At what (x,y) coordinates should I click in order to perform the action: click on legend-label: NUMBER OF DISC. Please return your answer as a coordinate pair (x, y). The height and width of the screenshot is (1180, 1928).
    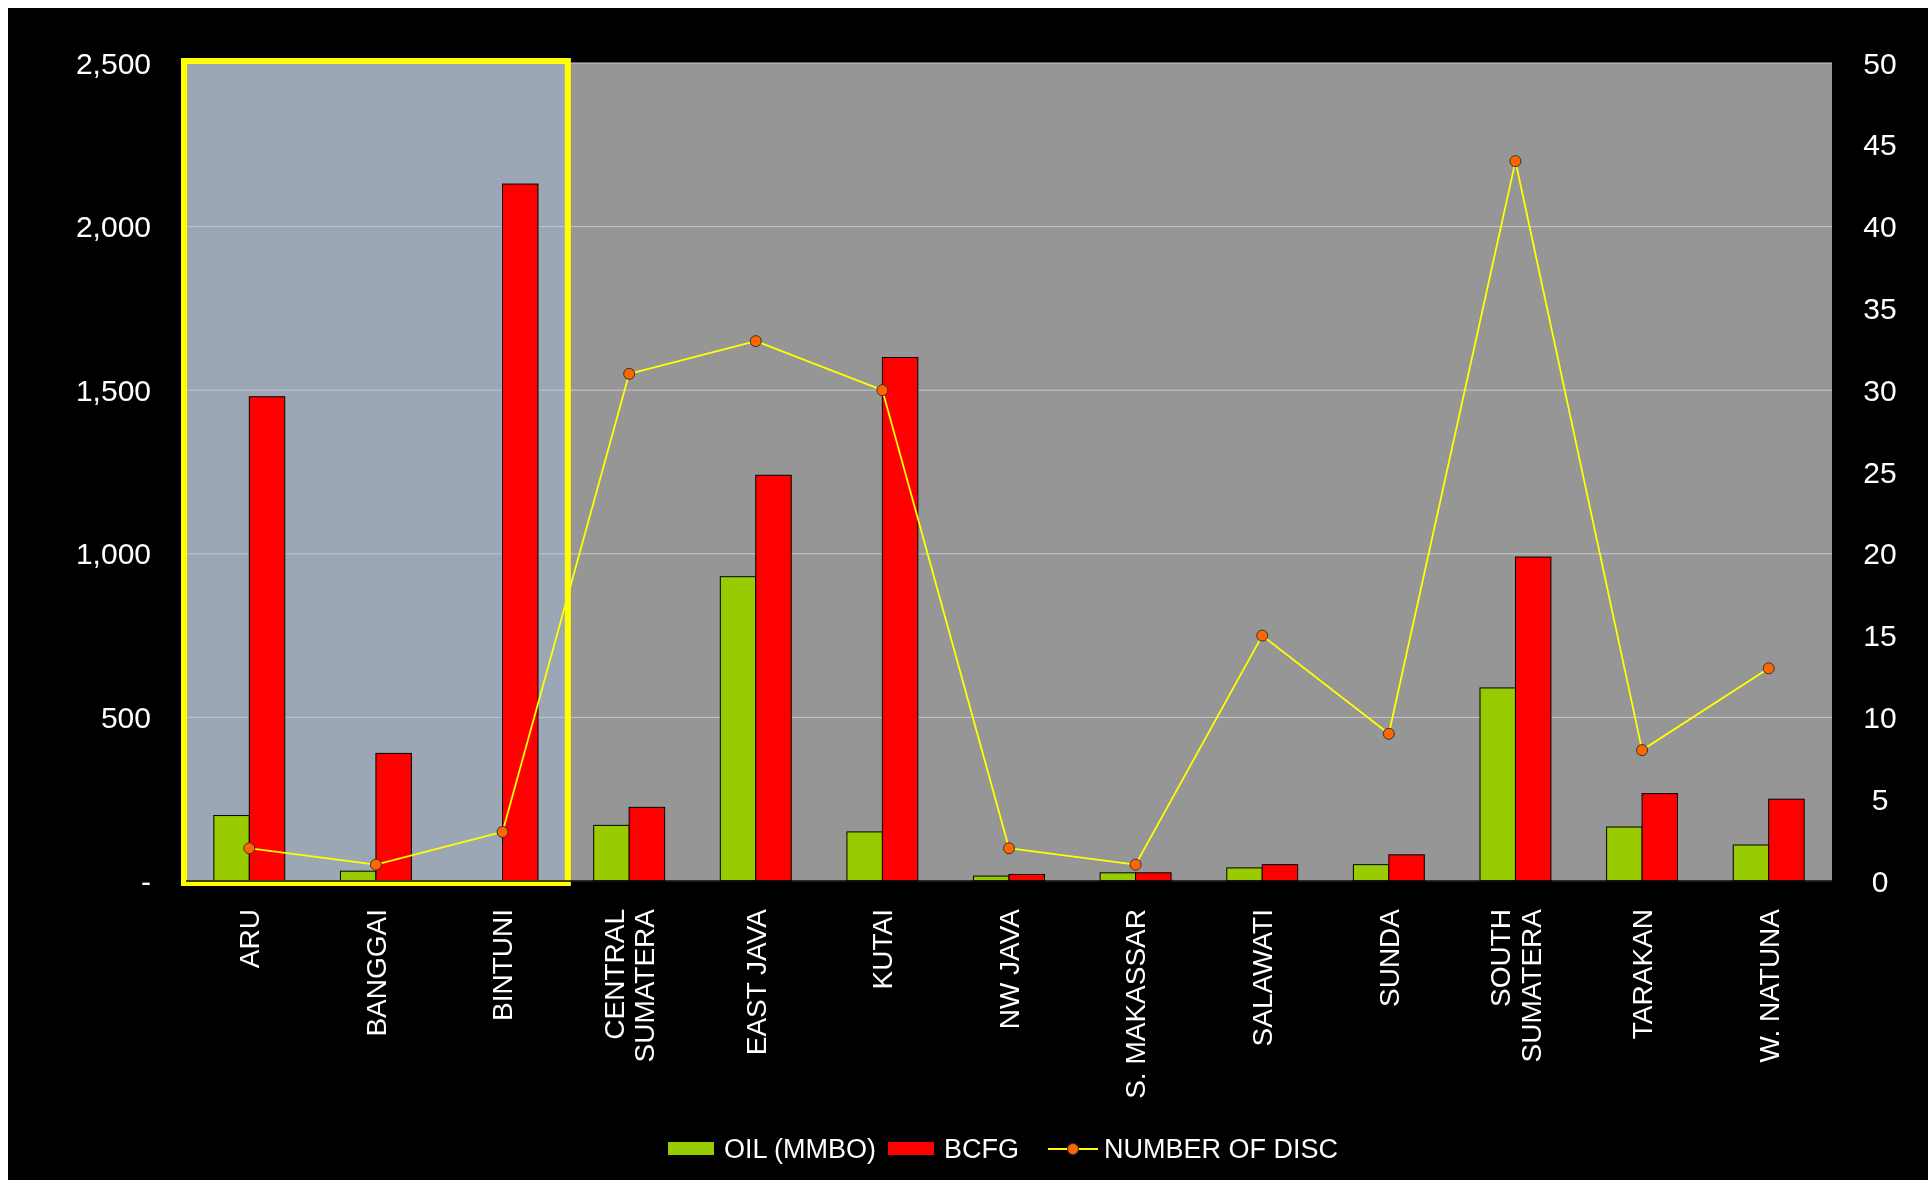
    Looking at the image, I should click on (1221, 1149).